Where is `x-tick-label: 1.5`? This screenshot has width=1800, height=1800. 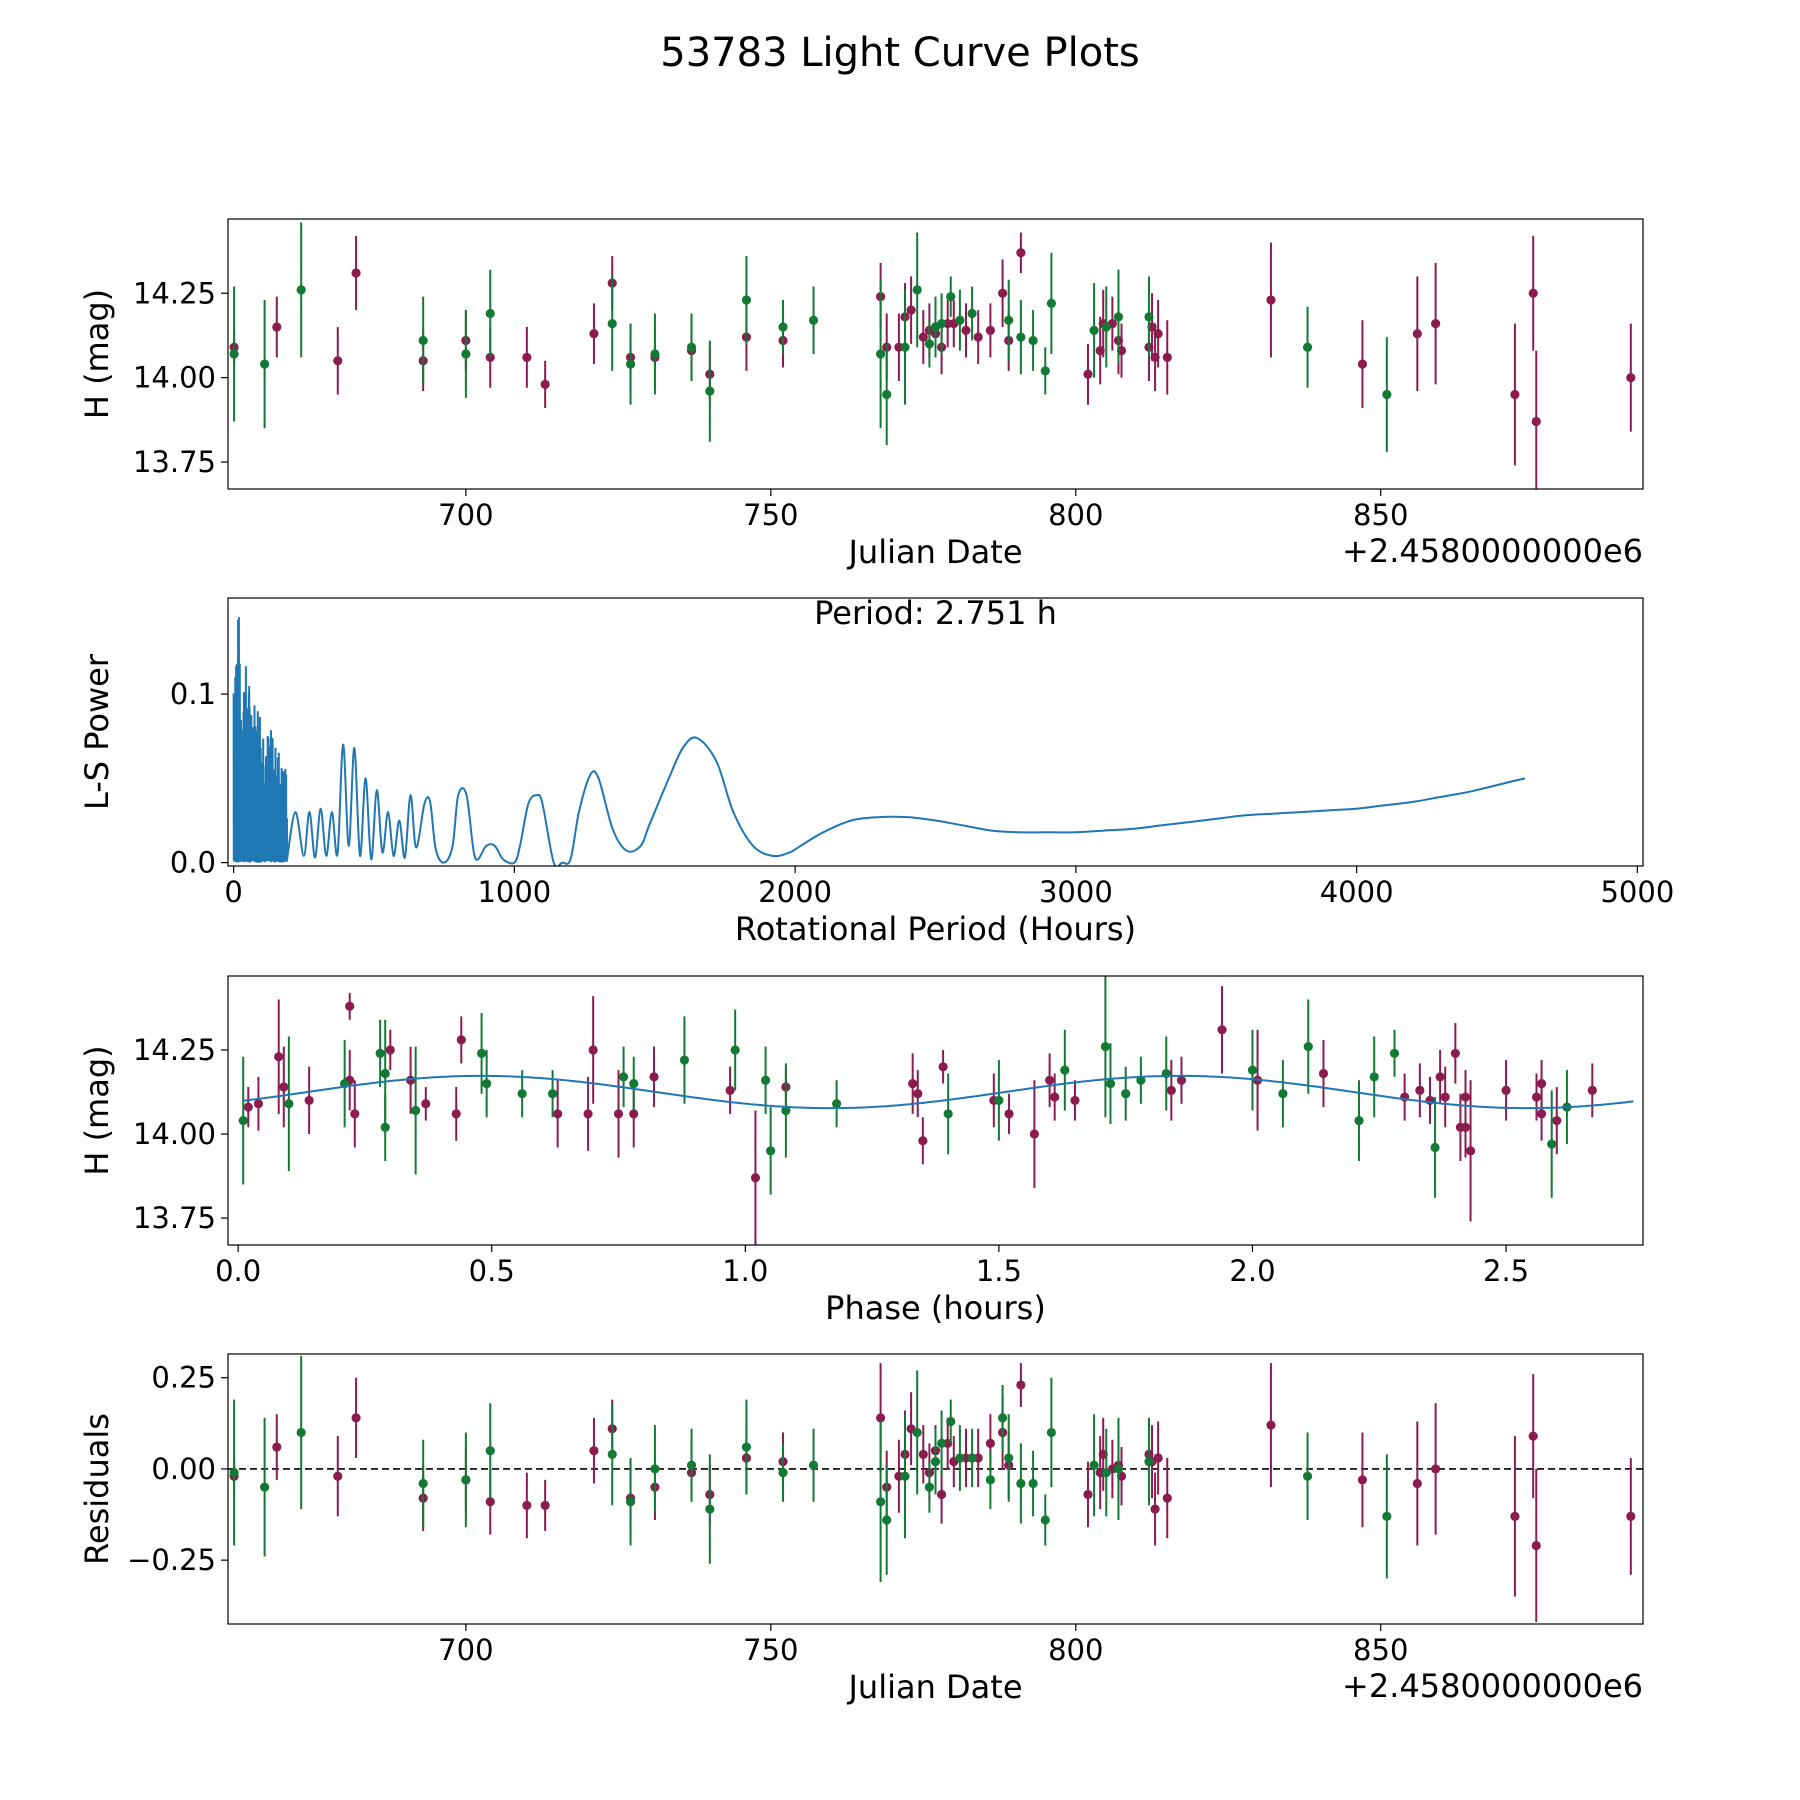
x-tick-label: 1.5 is located at coordinates (999, 1271).